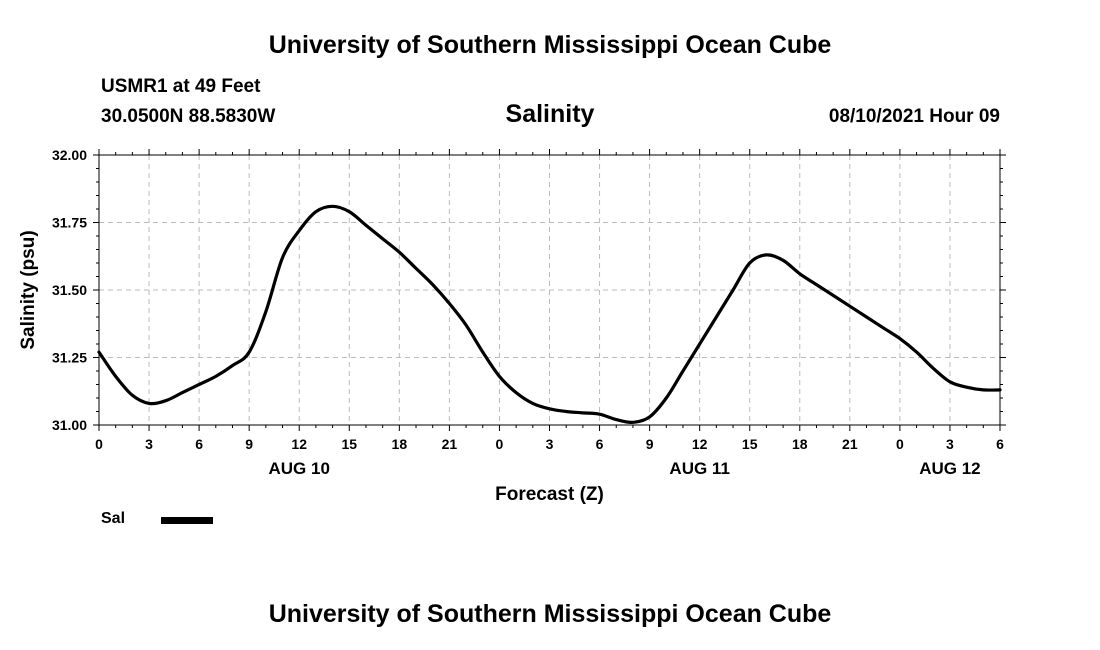 The width and height of the screenshot is (1100, 650). I want to click on y-tick-label: 31.50, so click(69, 290).